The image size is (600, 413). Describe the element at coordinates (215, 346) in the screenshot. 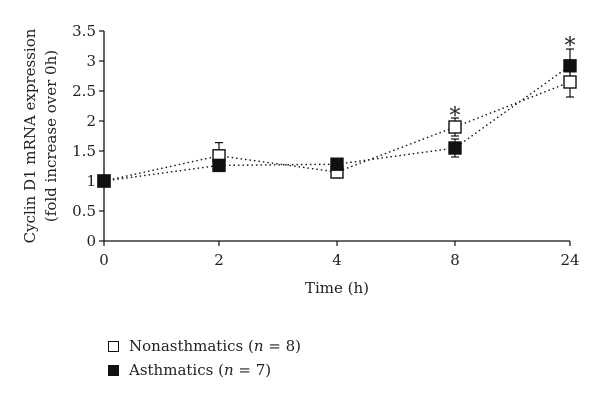

I see `legend-label-nonasthmatics: Nonasthmatics (n = 8)` at that location.